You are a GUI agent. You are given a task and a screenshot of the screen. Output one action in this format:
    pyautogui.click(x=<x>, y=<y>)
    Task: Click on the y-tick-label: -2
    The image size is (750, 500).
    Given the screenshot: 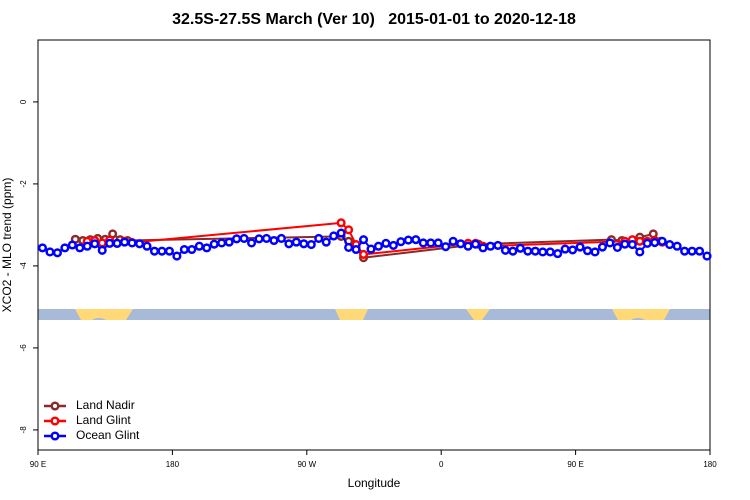 What is the action you would take?
    pyautogui.click(x=23, y=184)
    